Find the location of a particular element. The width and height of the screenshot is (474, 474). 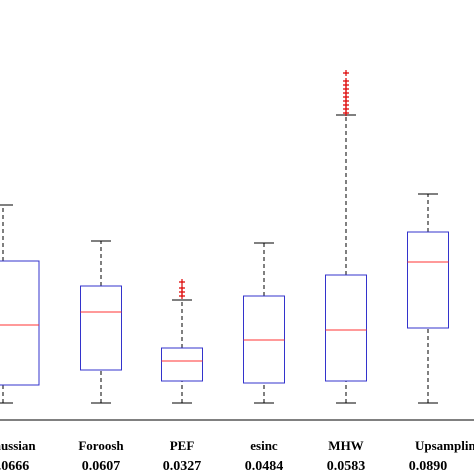

category-label: PEF is located at coordinates (182, 445).